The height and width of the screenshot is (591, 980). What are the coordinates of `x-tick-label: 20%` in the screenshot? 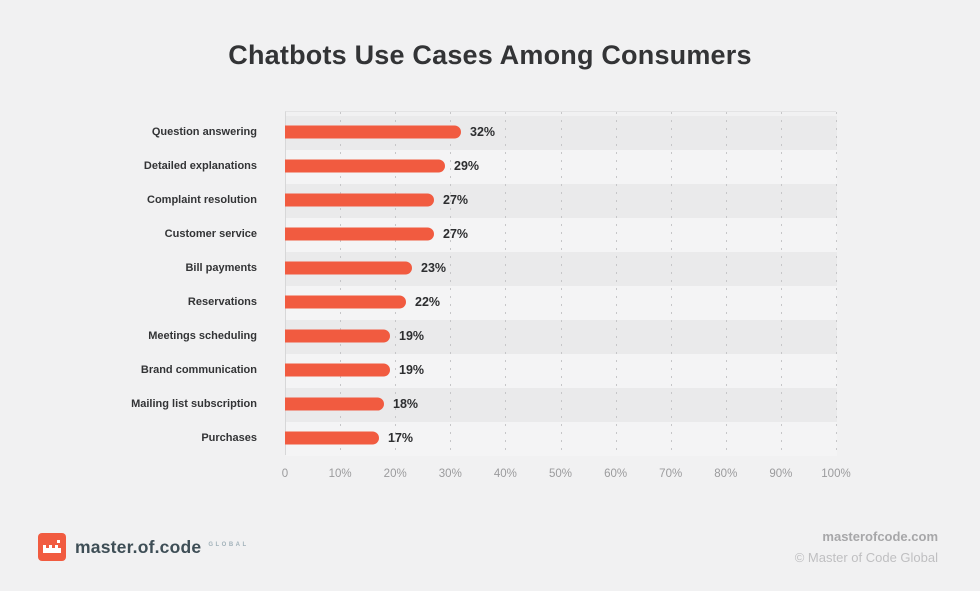 It's located at (395, 474).